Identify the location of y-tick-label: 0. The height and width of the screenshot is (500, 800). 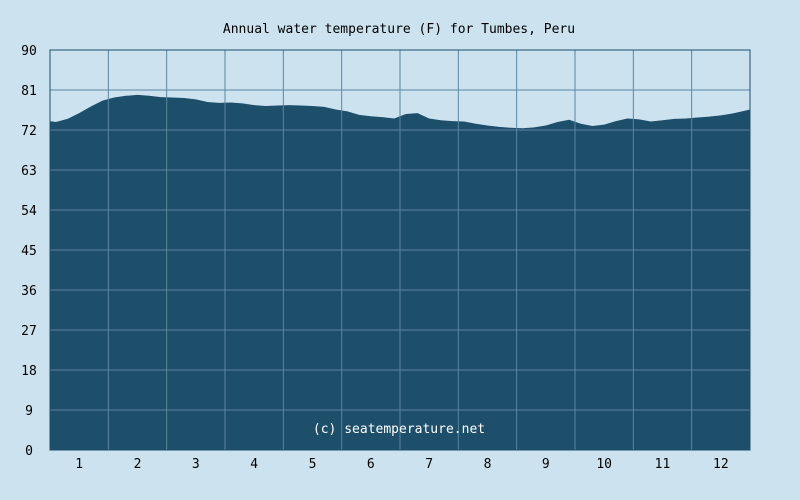
(29, 451).